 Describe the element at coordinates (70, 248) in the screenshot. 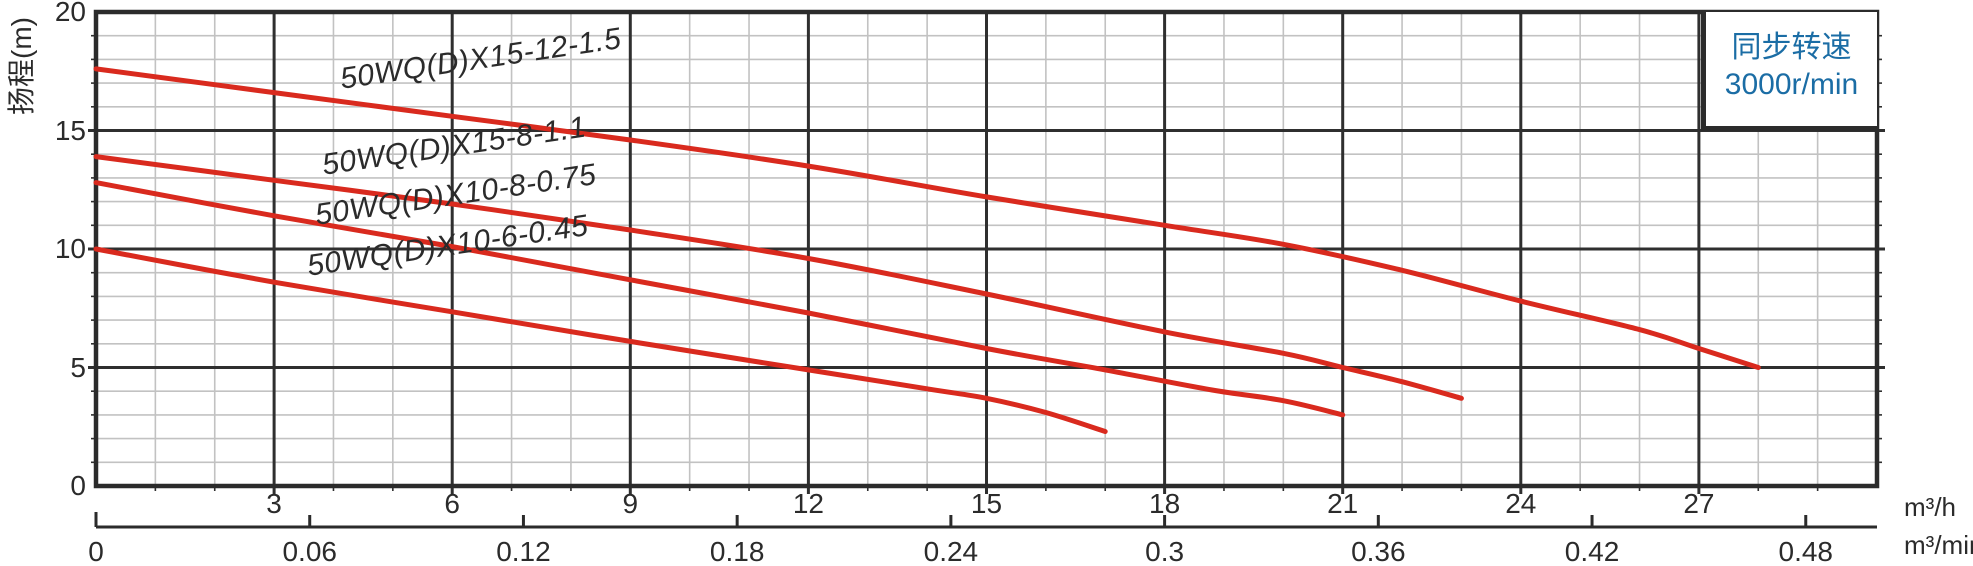

I see `y-tick-label: 10` at that location.